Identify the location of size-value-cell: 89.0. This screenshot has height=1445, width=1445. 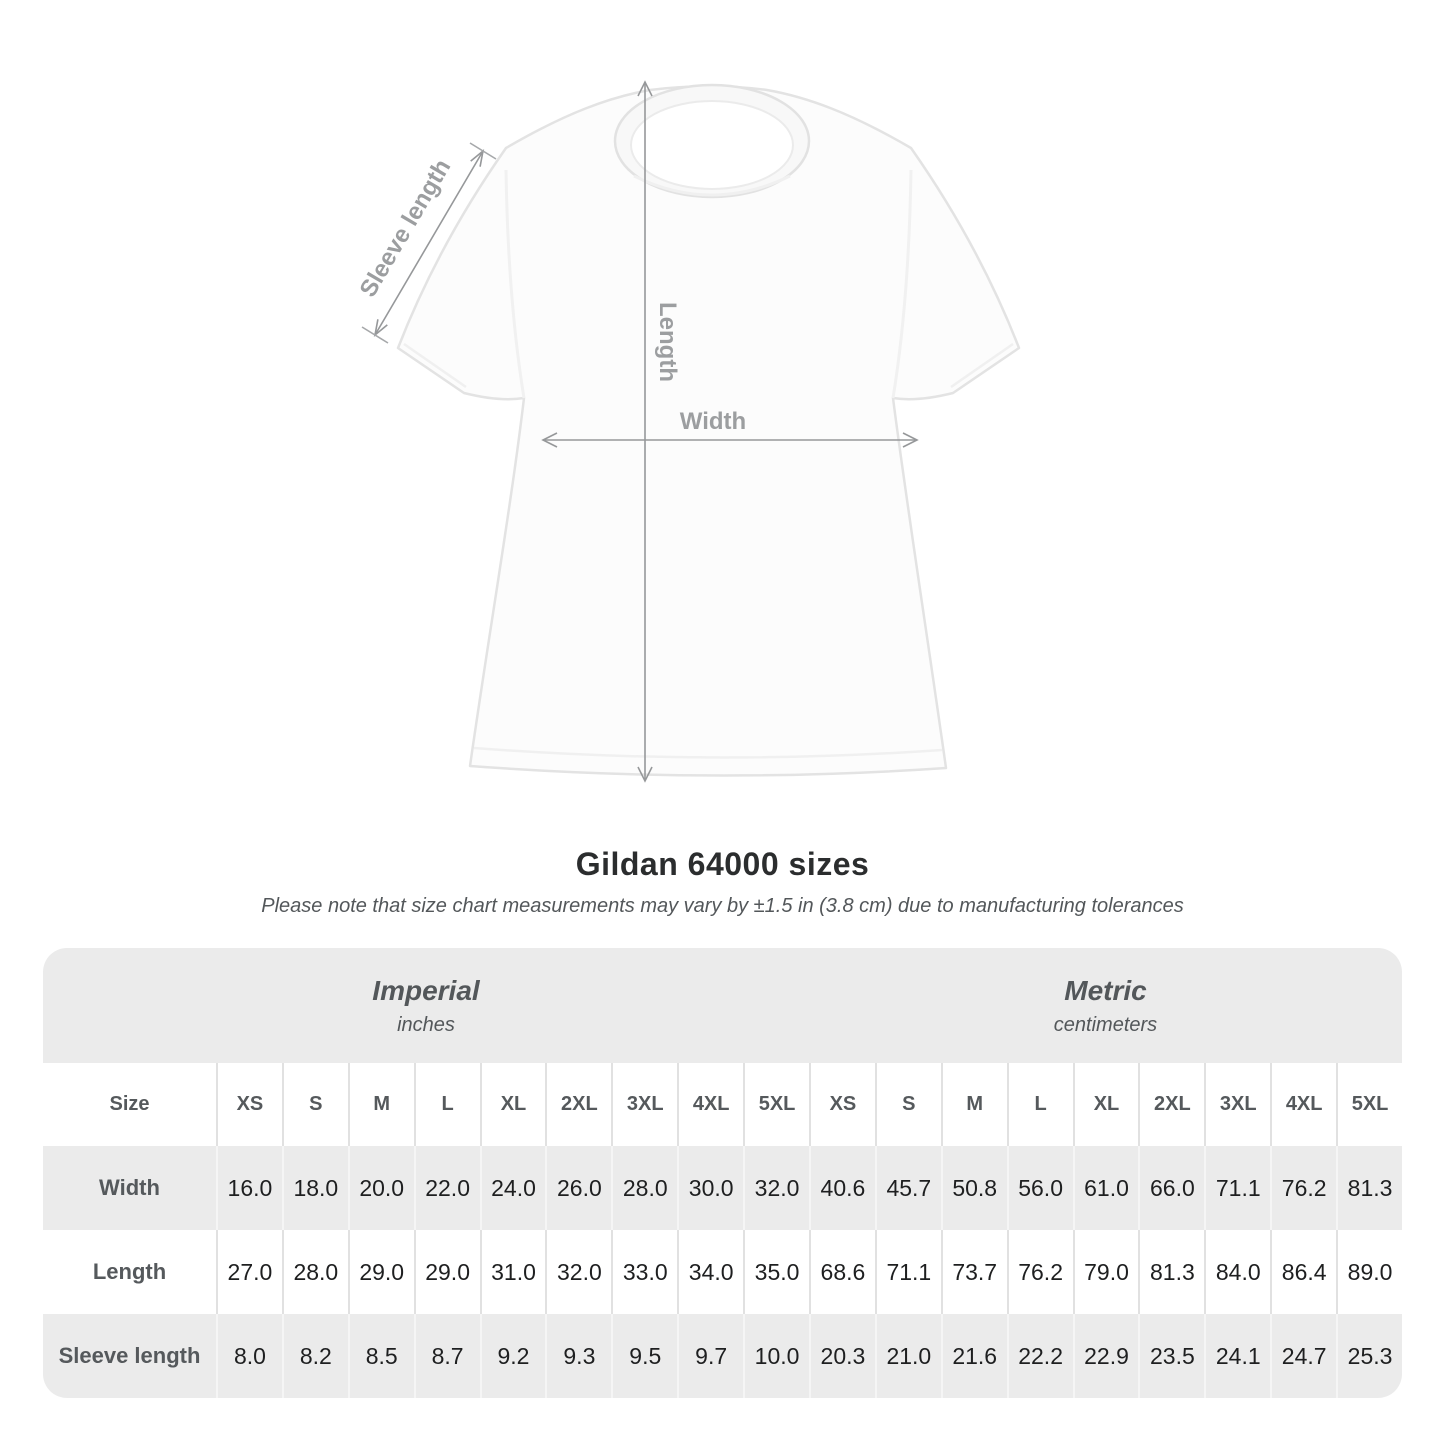
(1369, 1272).